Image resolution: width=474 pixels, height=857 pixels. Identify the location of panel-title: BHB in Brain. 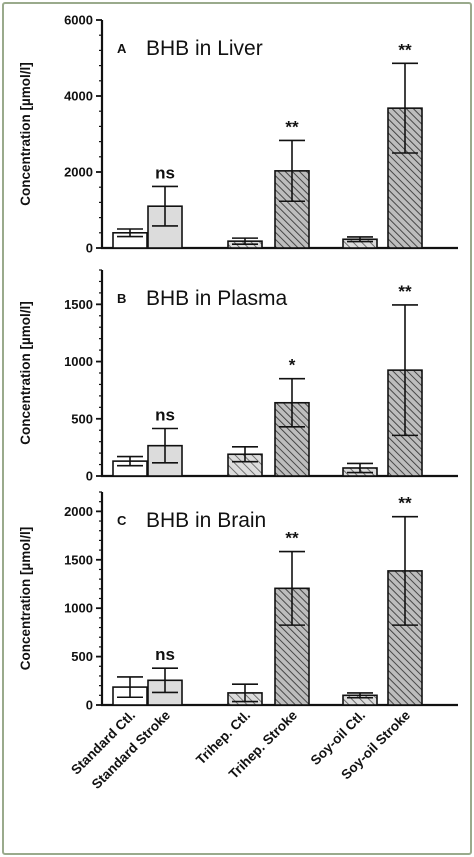
(206, 520).